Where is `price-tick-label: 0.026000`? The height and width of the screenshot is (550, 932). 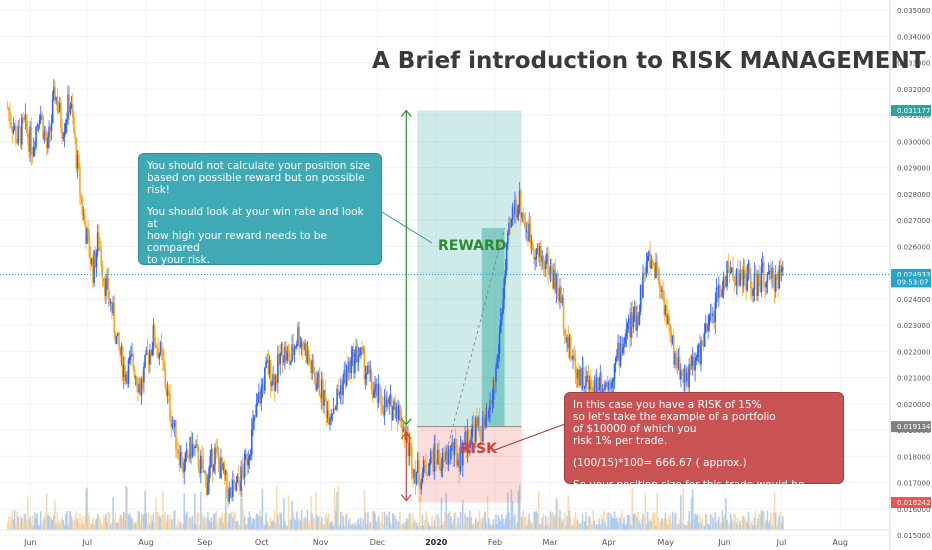 price-tick-label: 0.026000 is located at coordinates (913, 247).